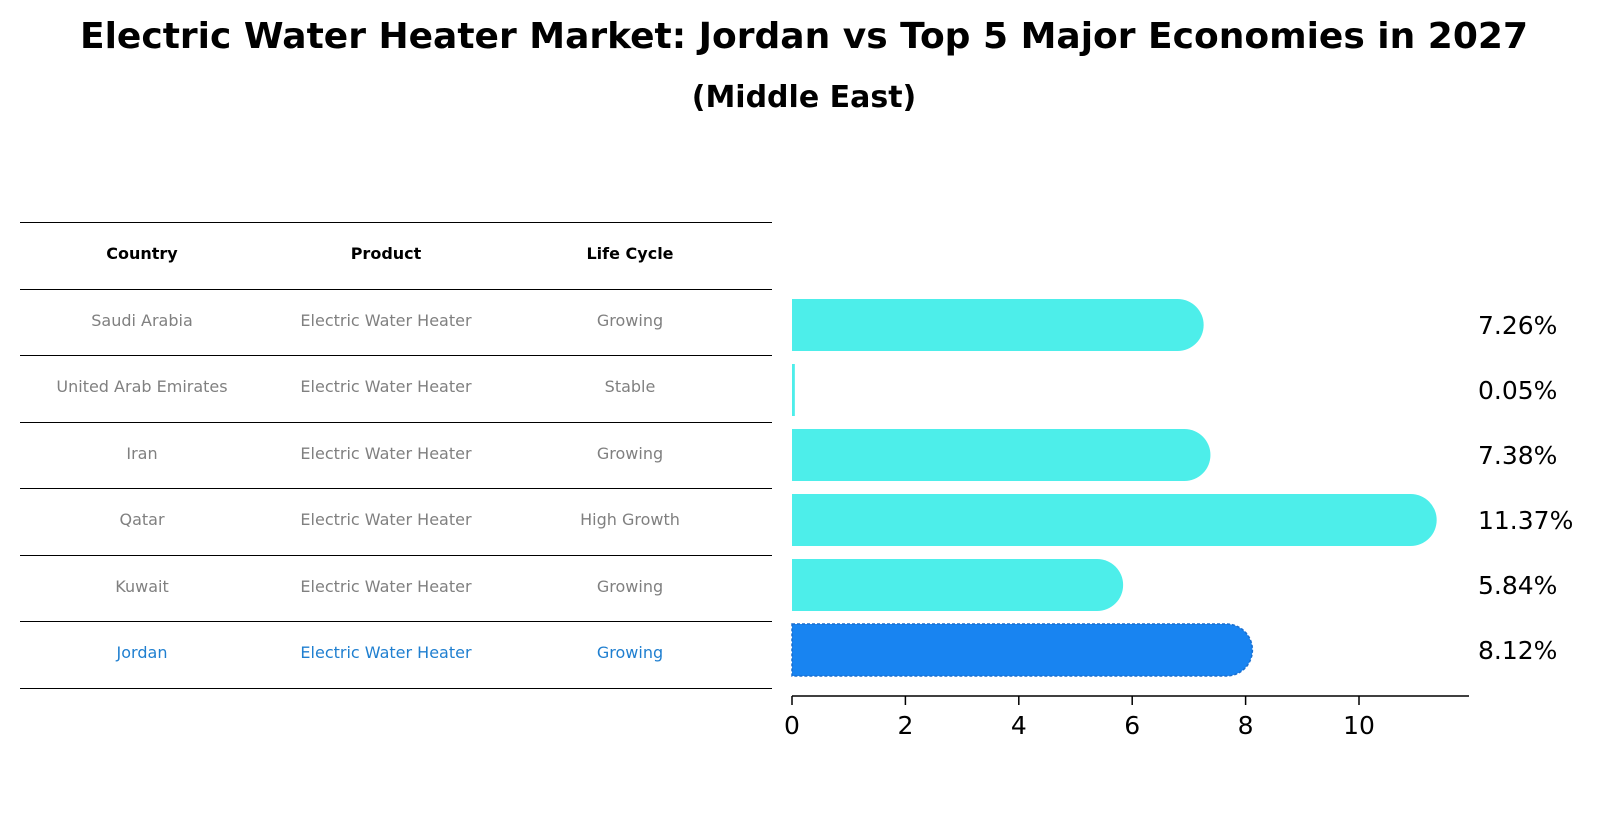 This screenshot has width=1608, height=823. What do you see at coordinates (1517, 455) in the screenshot?
I see `data-label: 7.38%` at bounding box center [1517, 455].